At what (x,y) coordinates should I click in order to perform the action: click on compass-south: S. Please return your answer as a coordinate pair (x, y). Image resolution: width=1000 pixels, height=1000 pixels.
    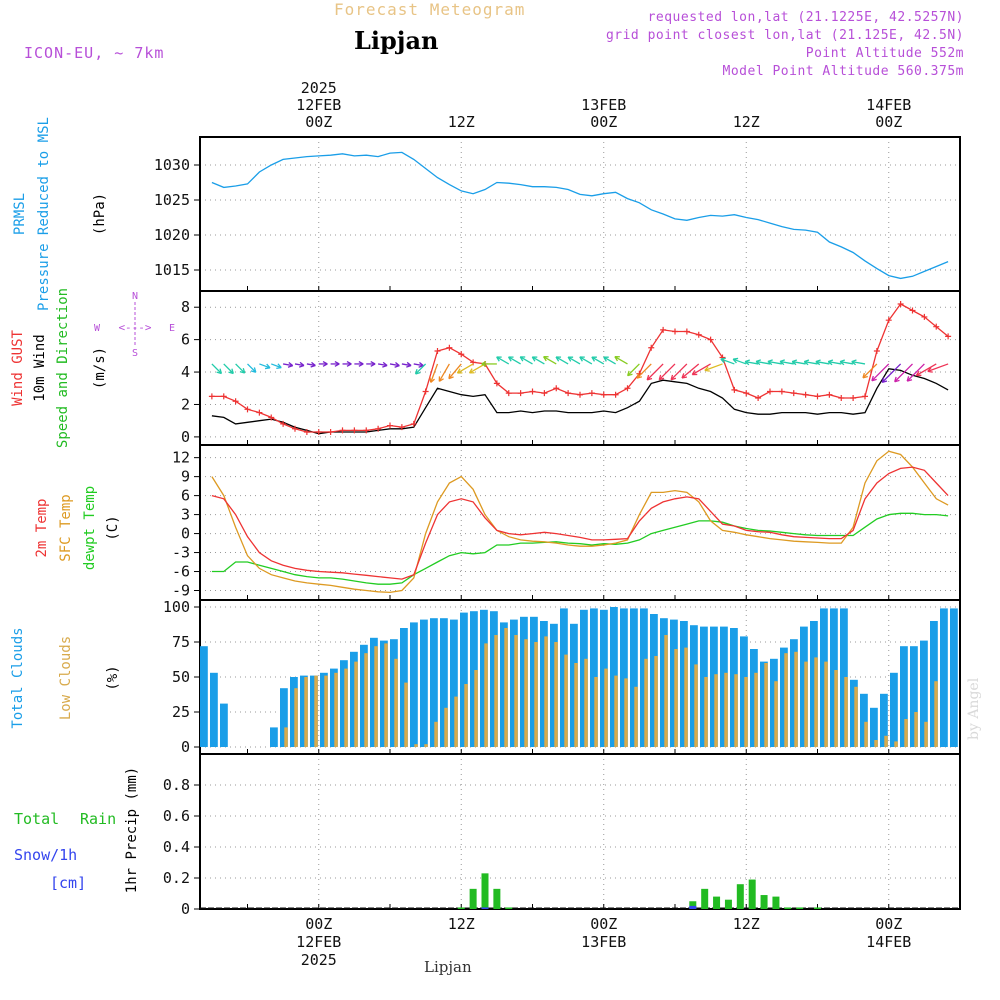
    Looking at the image, I should click on (135, 353).